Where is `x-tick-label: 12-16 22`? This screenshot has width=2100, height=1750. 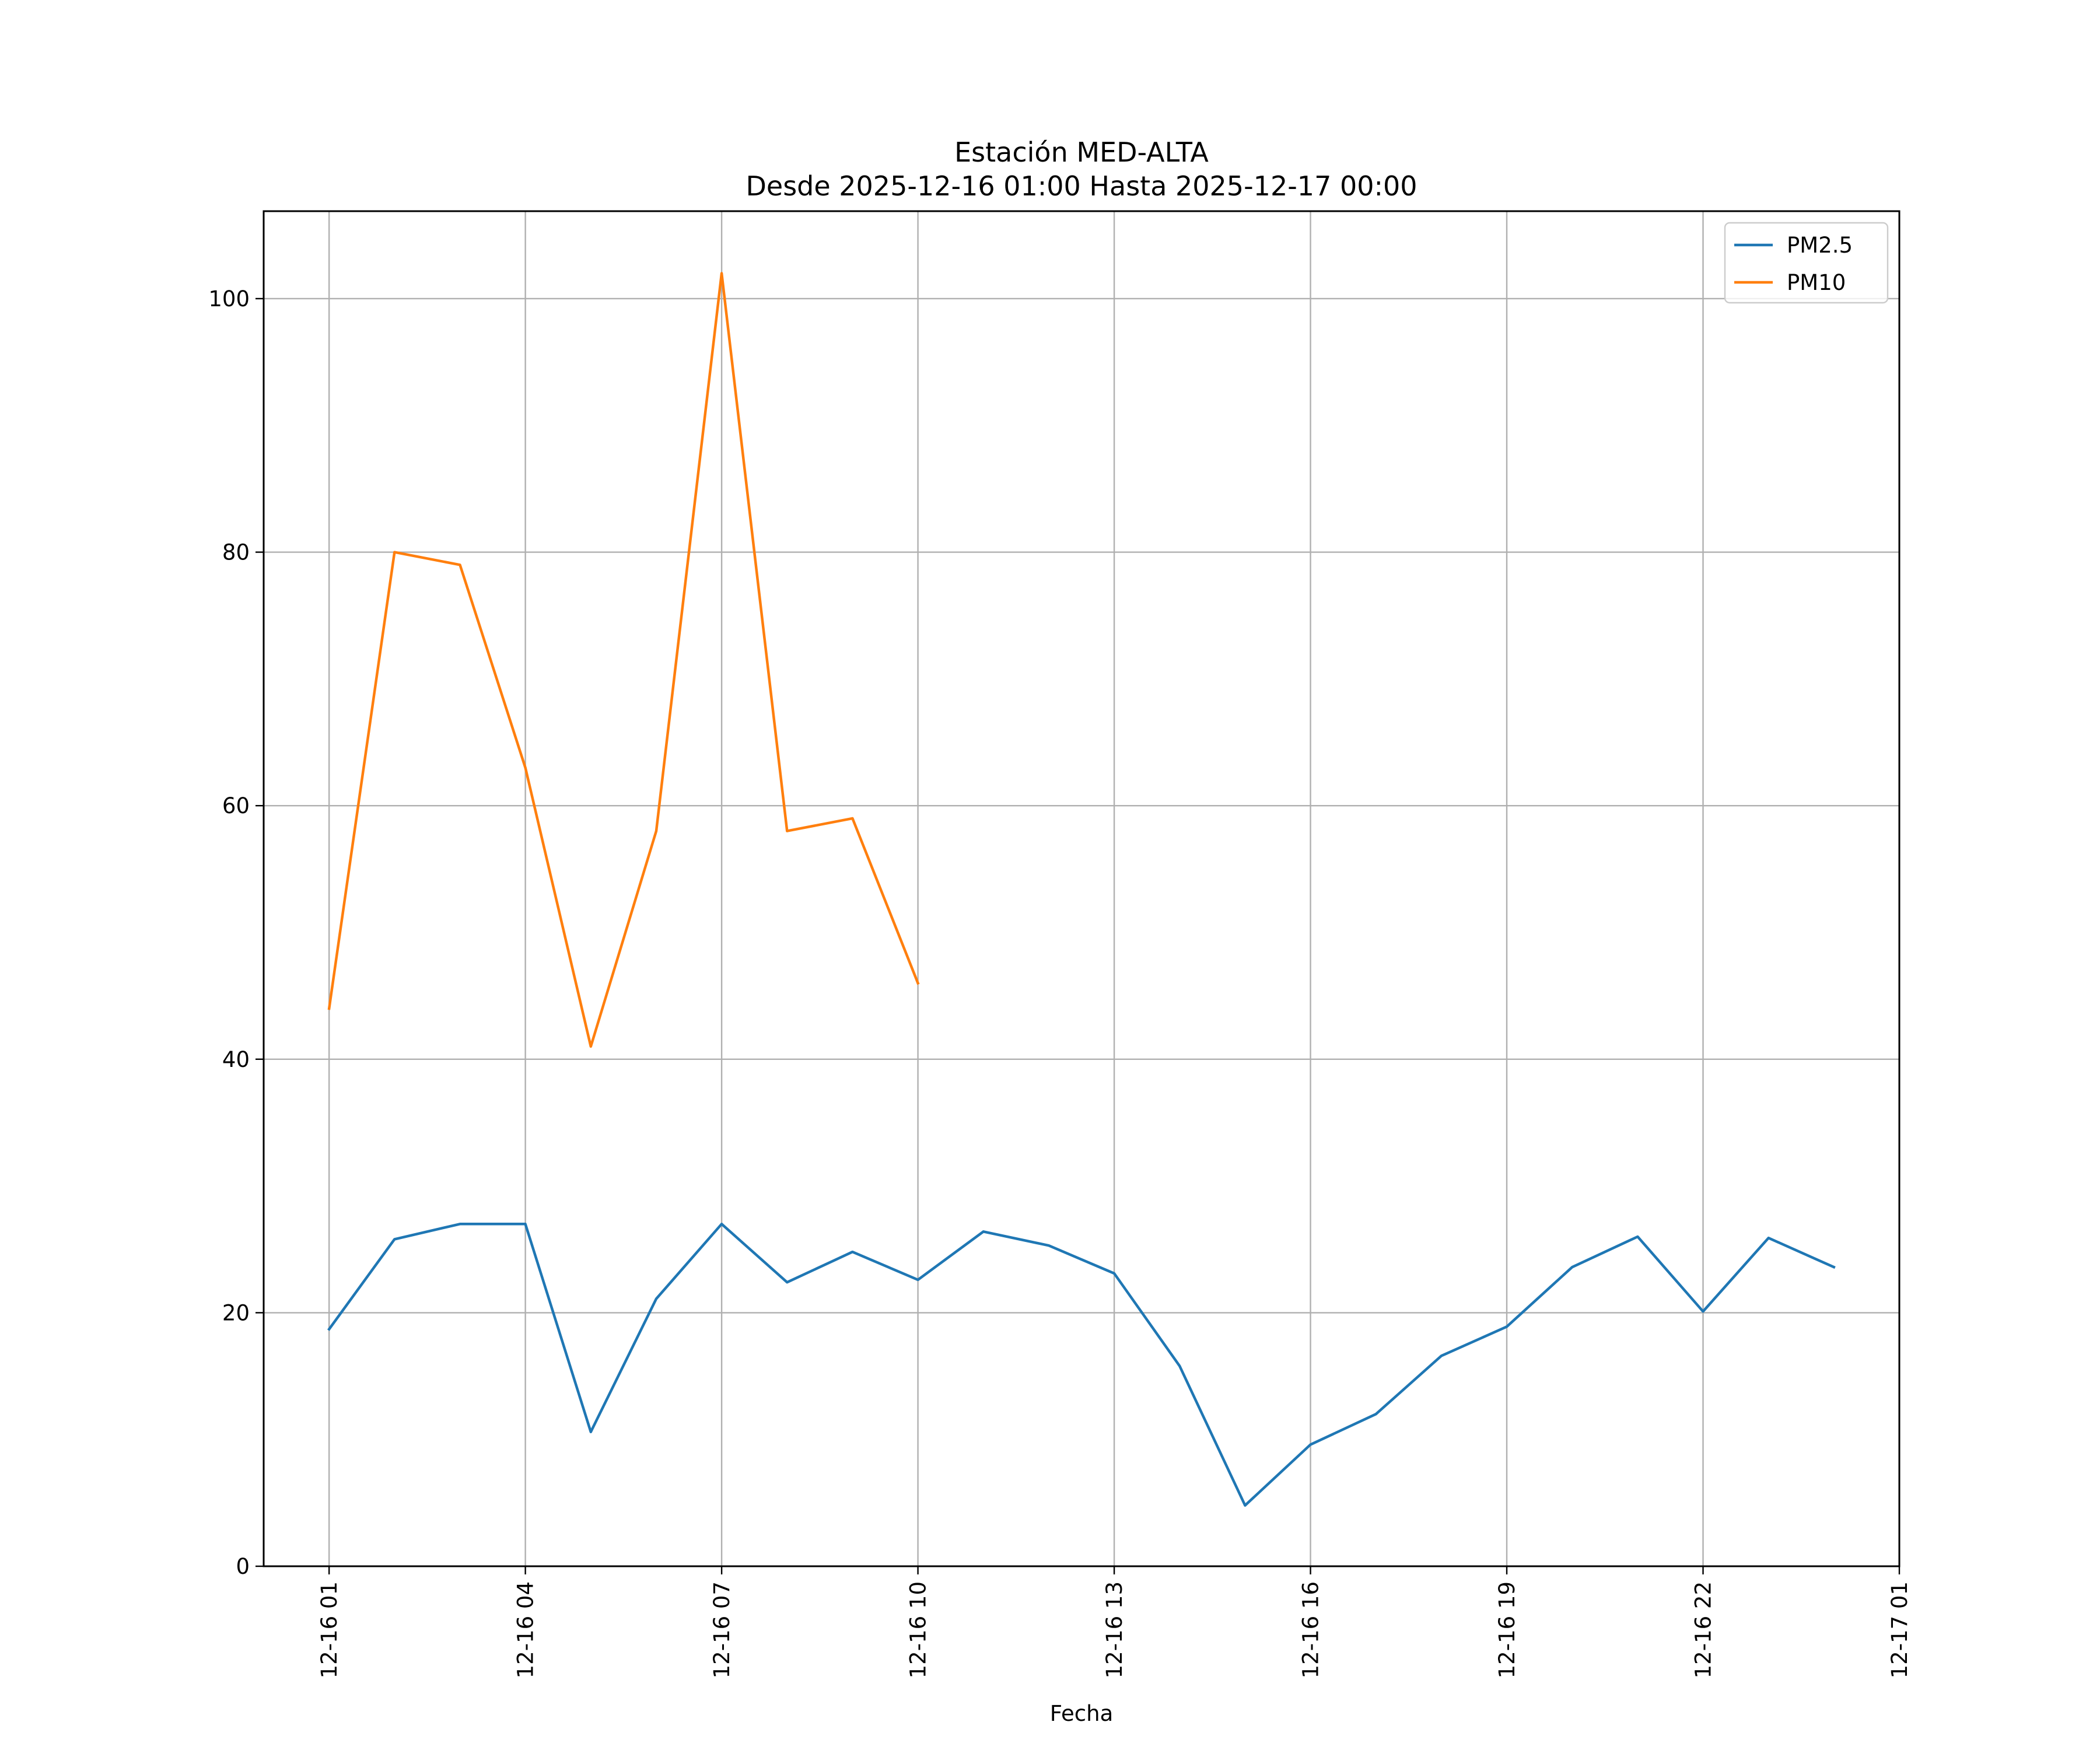 x-tick-label: 12-16 22 is located at coordinates (1703, 1629).